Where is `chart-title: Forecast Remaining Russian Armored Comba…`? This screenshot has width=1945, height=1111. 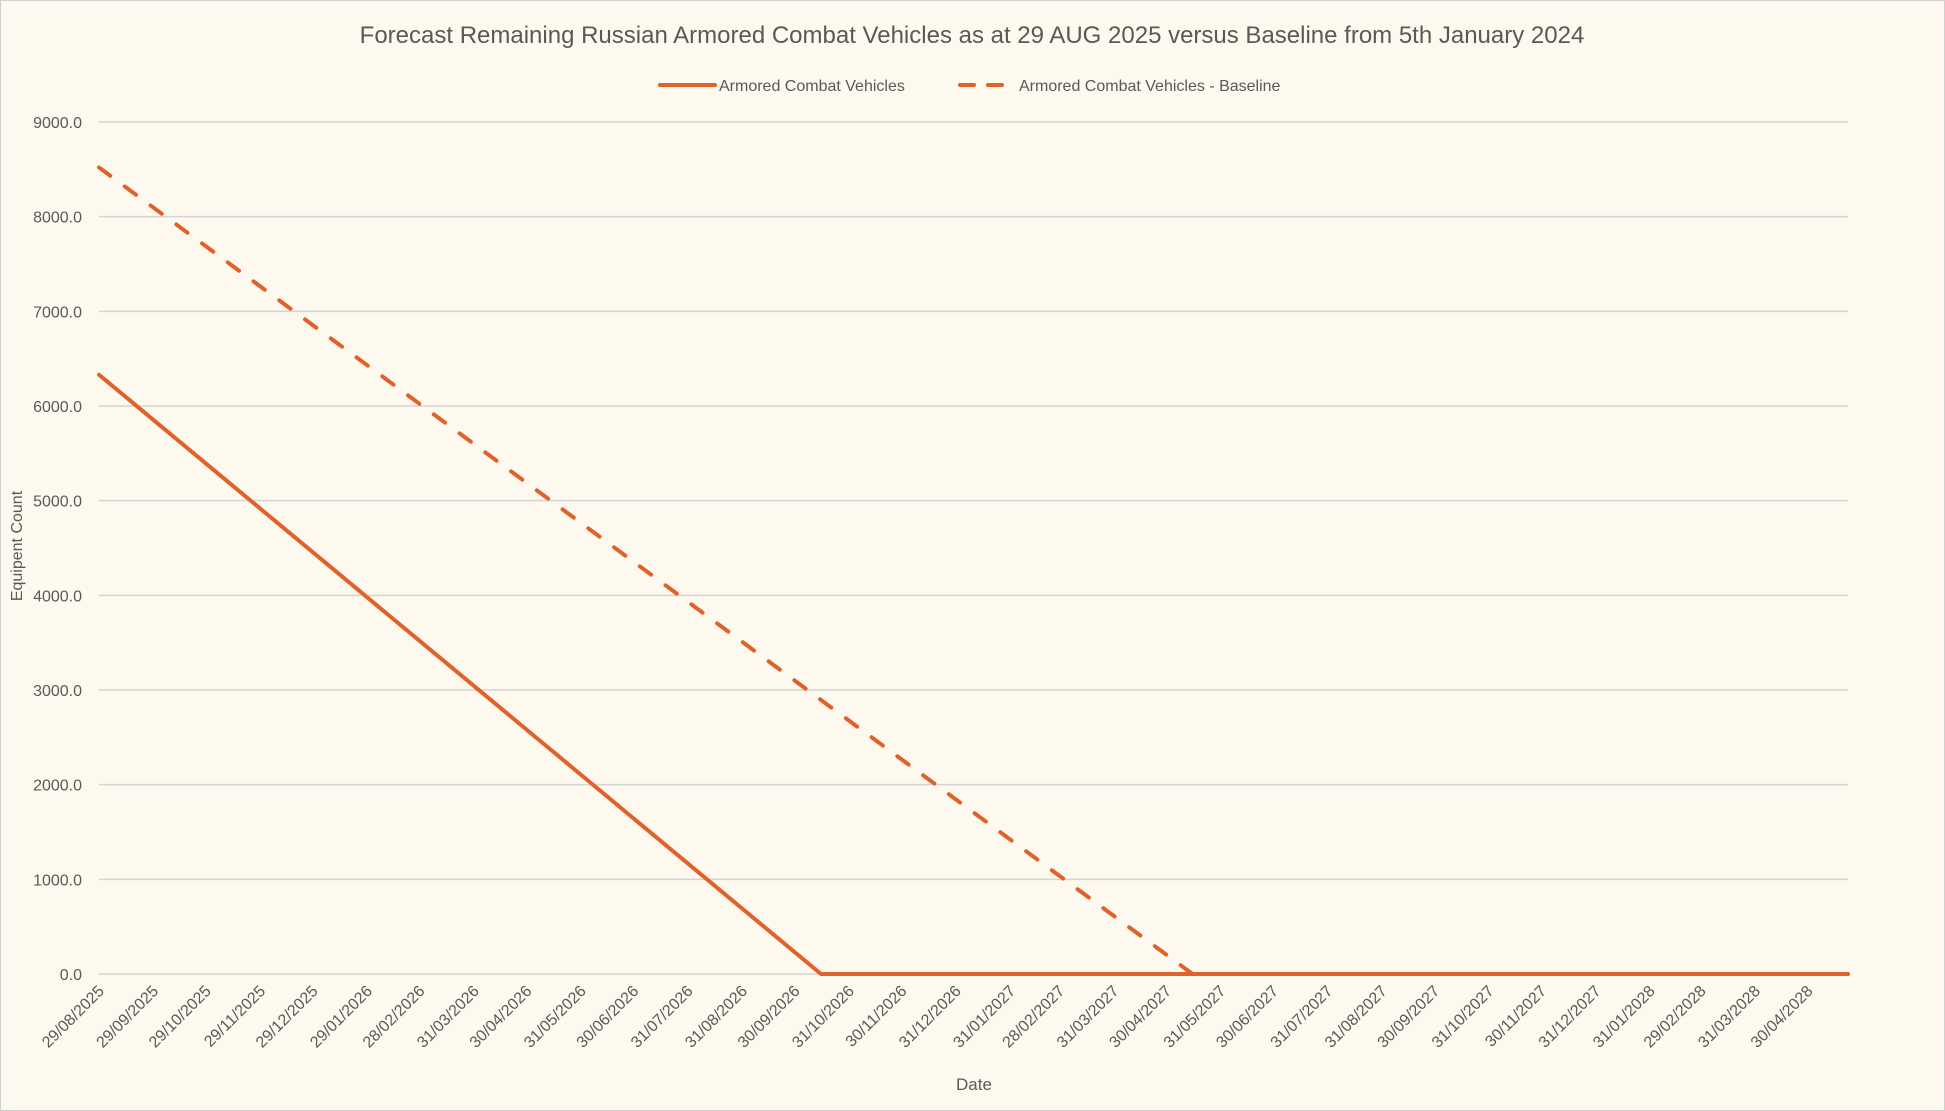
chart-title: Forecast Remaining Russian Armored Comba… is located at coordinates (972, 35).